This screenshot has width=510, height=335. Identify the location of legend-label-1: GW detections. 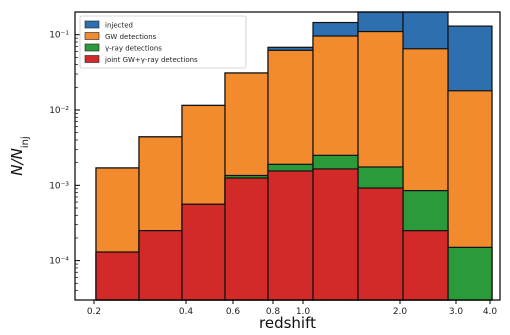
(131, 37).